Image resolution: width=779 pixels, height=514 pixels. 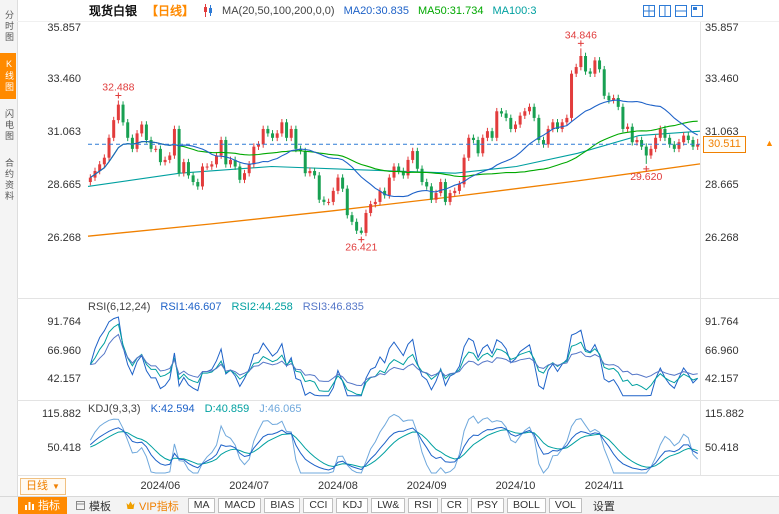 I want to click on tab-vip-indicators: VIP指标, so click(x=152, y=506).